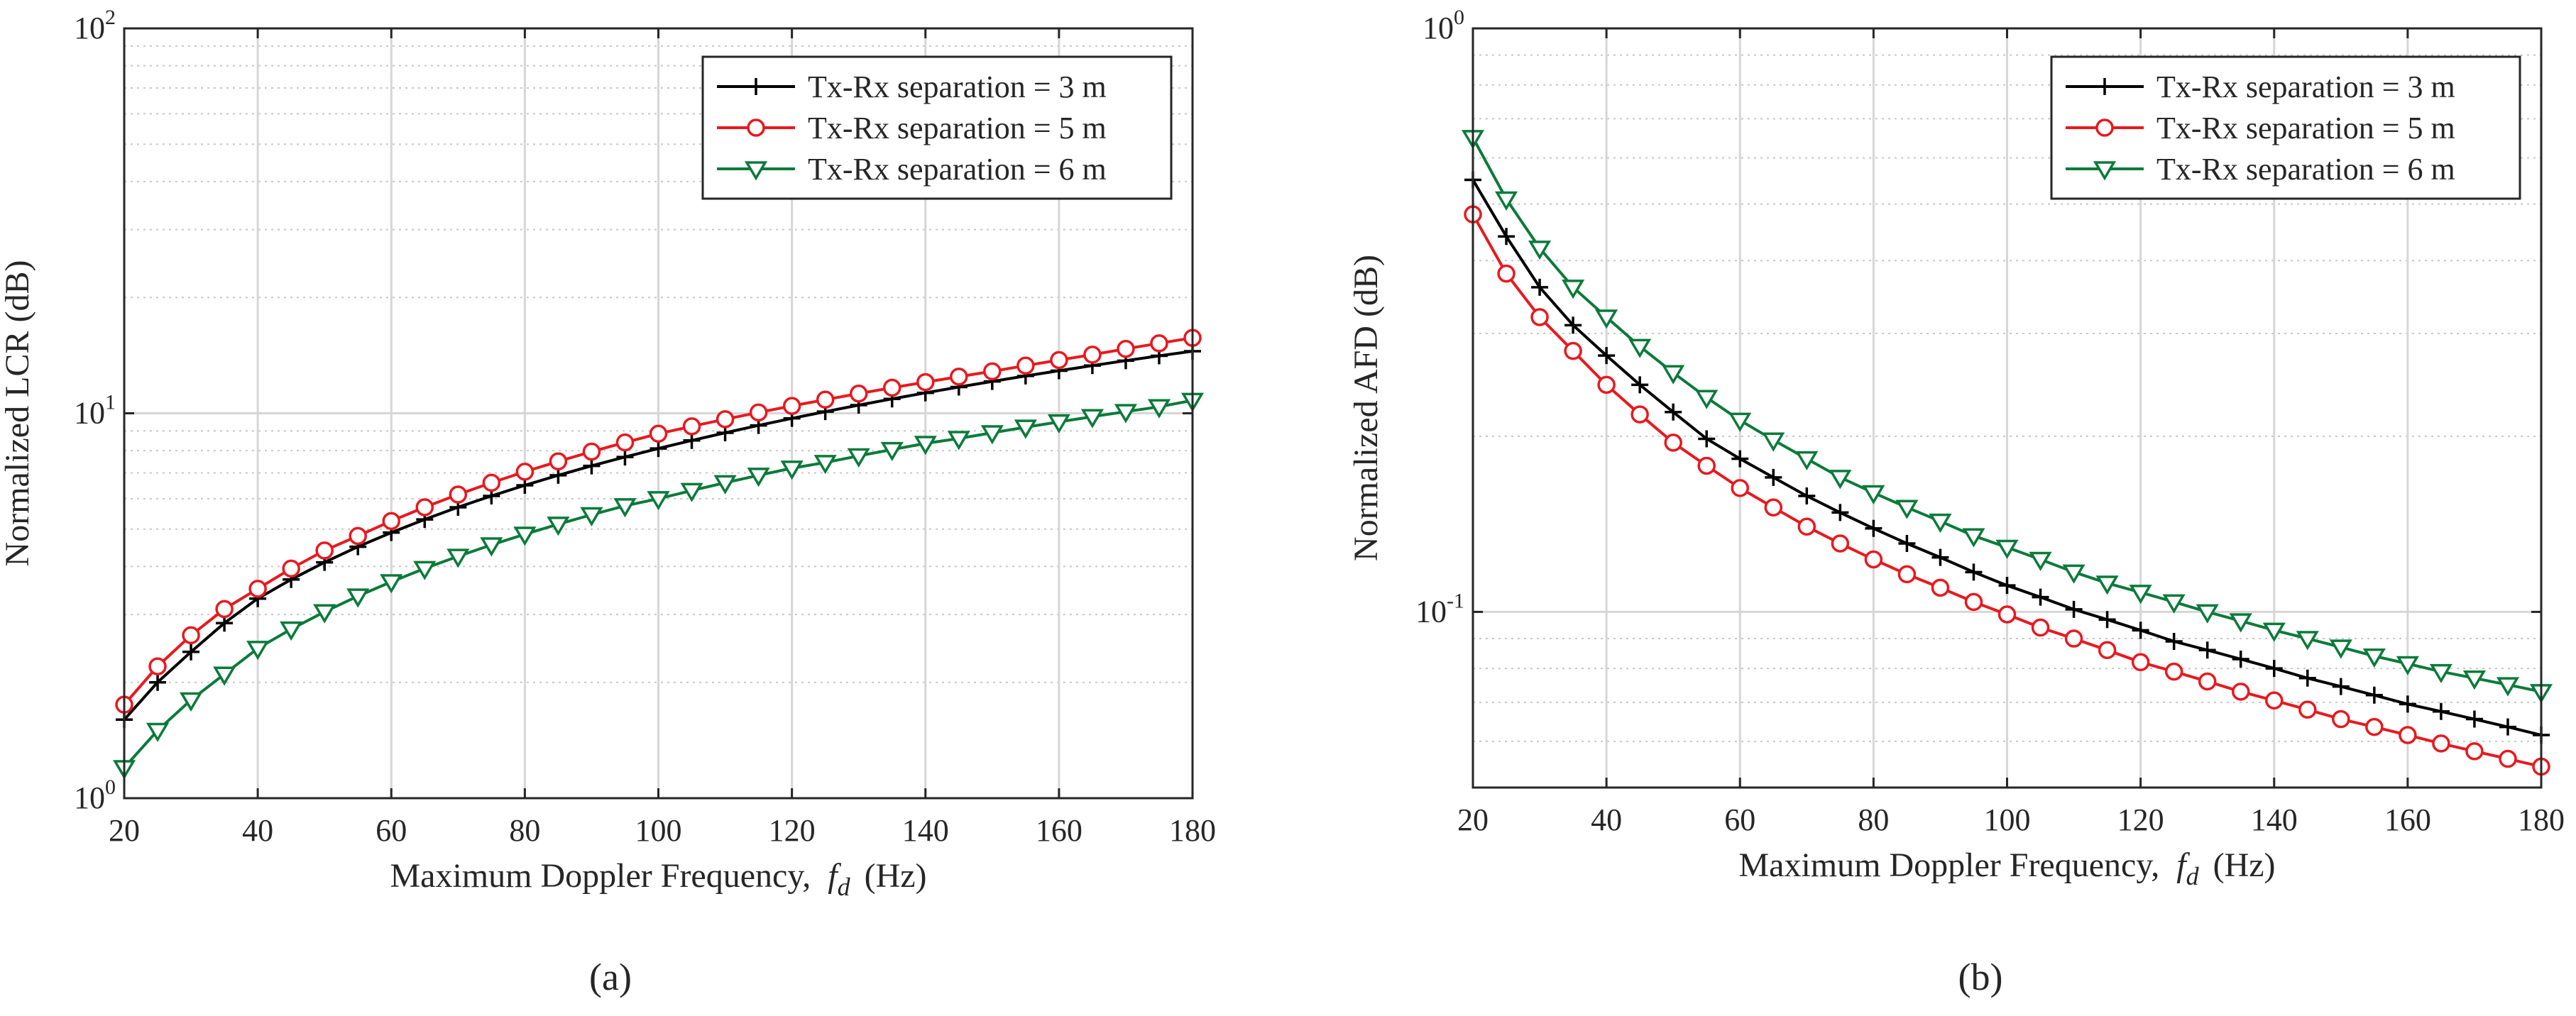  Describe the element at coordinates (2193, 876) in the screenshot. I see `x-label-subscript: d` at that location.